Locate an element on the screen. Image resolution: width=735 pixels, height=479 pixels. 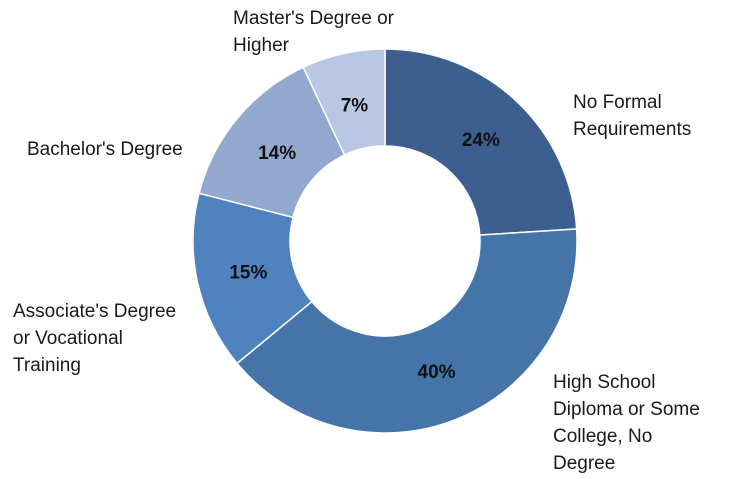
category-label-line: Training is located at coordinates (47, 365).